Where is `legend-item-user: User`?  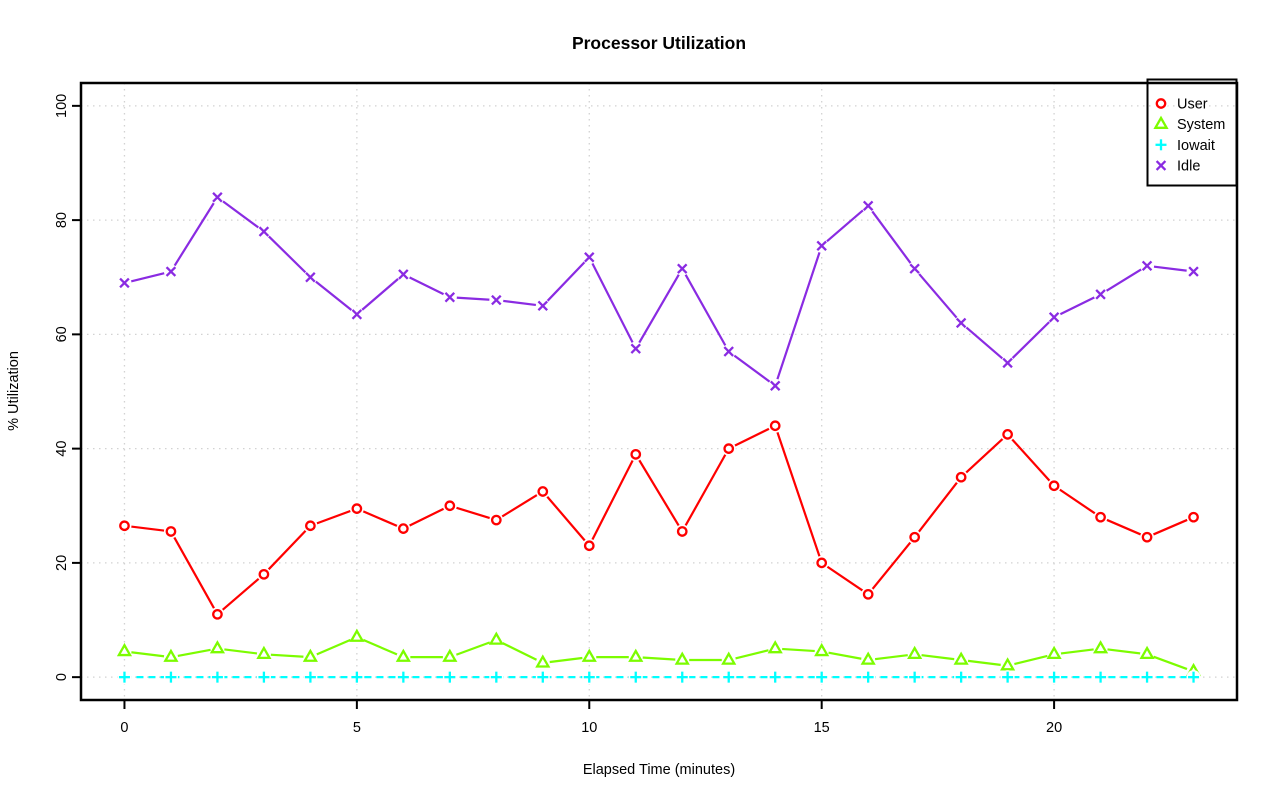
legend-item-user: User is located at coordinates (1181, 104).